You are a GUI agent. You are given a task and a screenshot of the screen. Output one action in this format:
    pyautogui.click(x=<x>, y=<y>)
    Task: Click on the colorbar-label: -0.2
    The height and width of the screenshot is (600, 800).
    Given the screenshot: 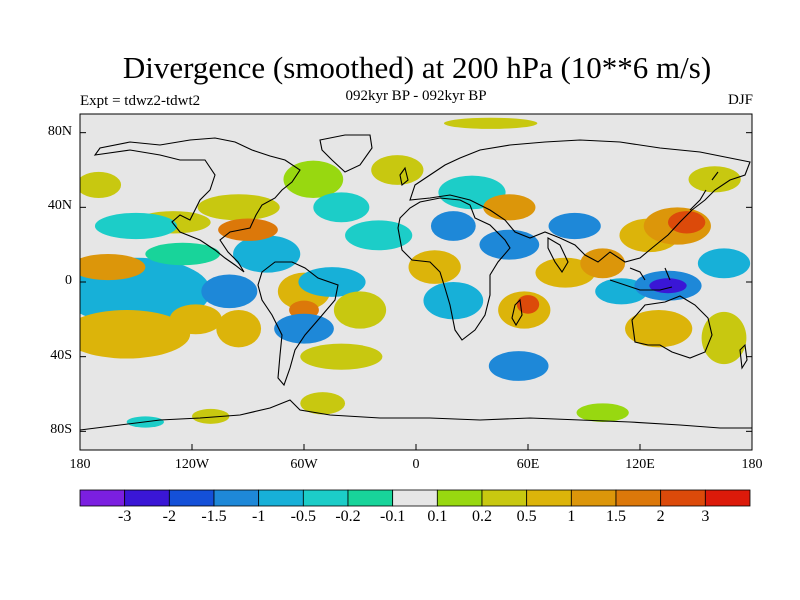 What is the action you would take?
    pyautogui.click(x=348, y=516)
    